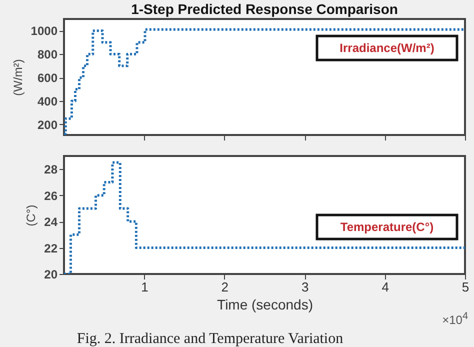 This screenshot has width=474, height=347. Describe the element at coordinates (51, 195) in the screenshot. I see `y-tick-label: 26` at that location.